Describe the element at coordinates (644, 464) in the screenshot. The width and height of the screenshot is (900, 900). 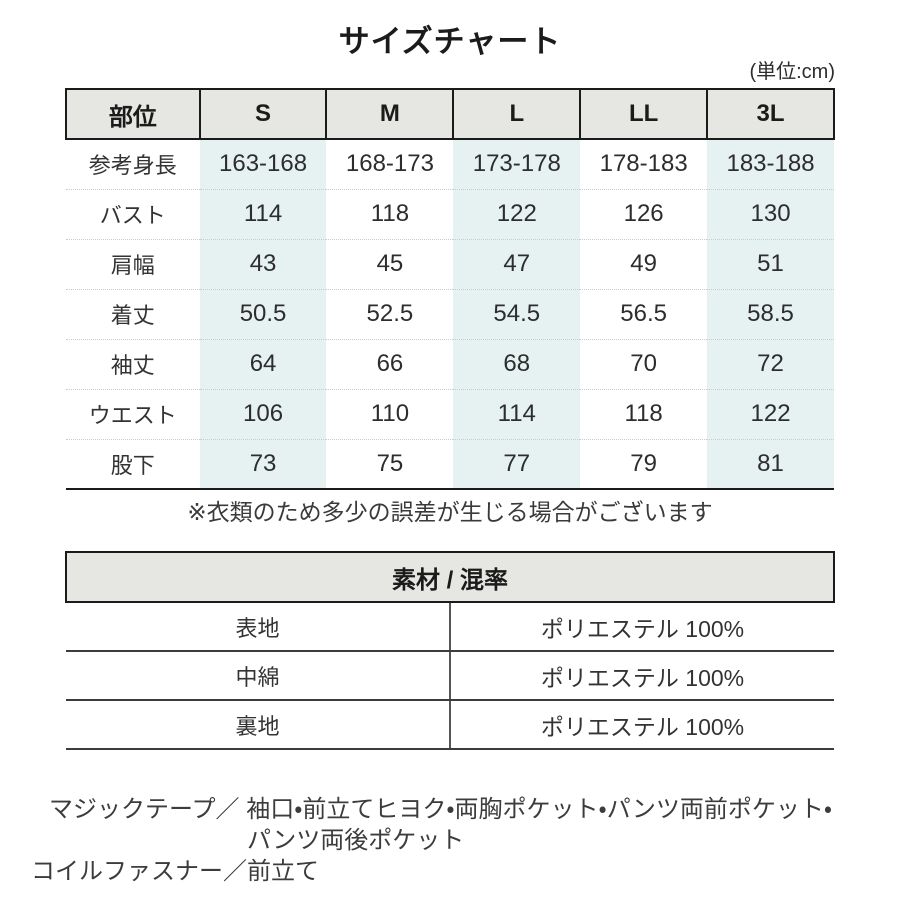
I see `cell-value: 79` at that location.